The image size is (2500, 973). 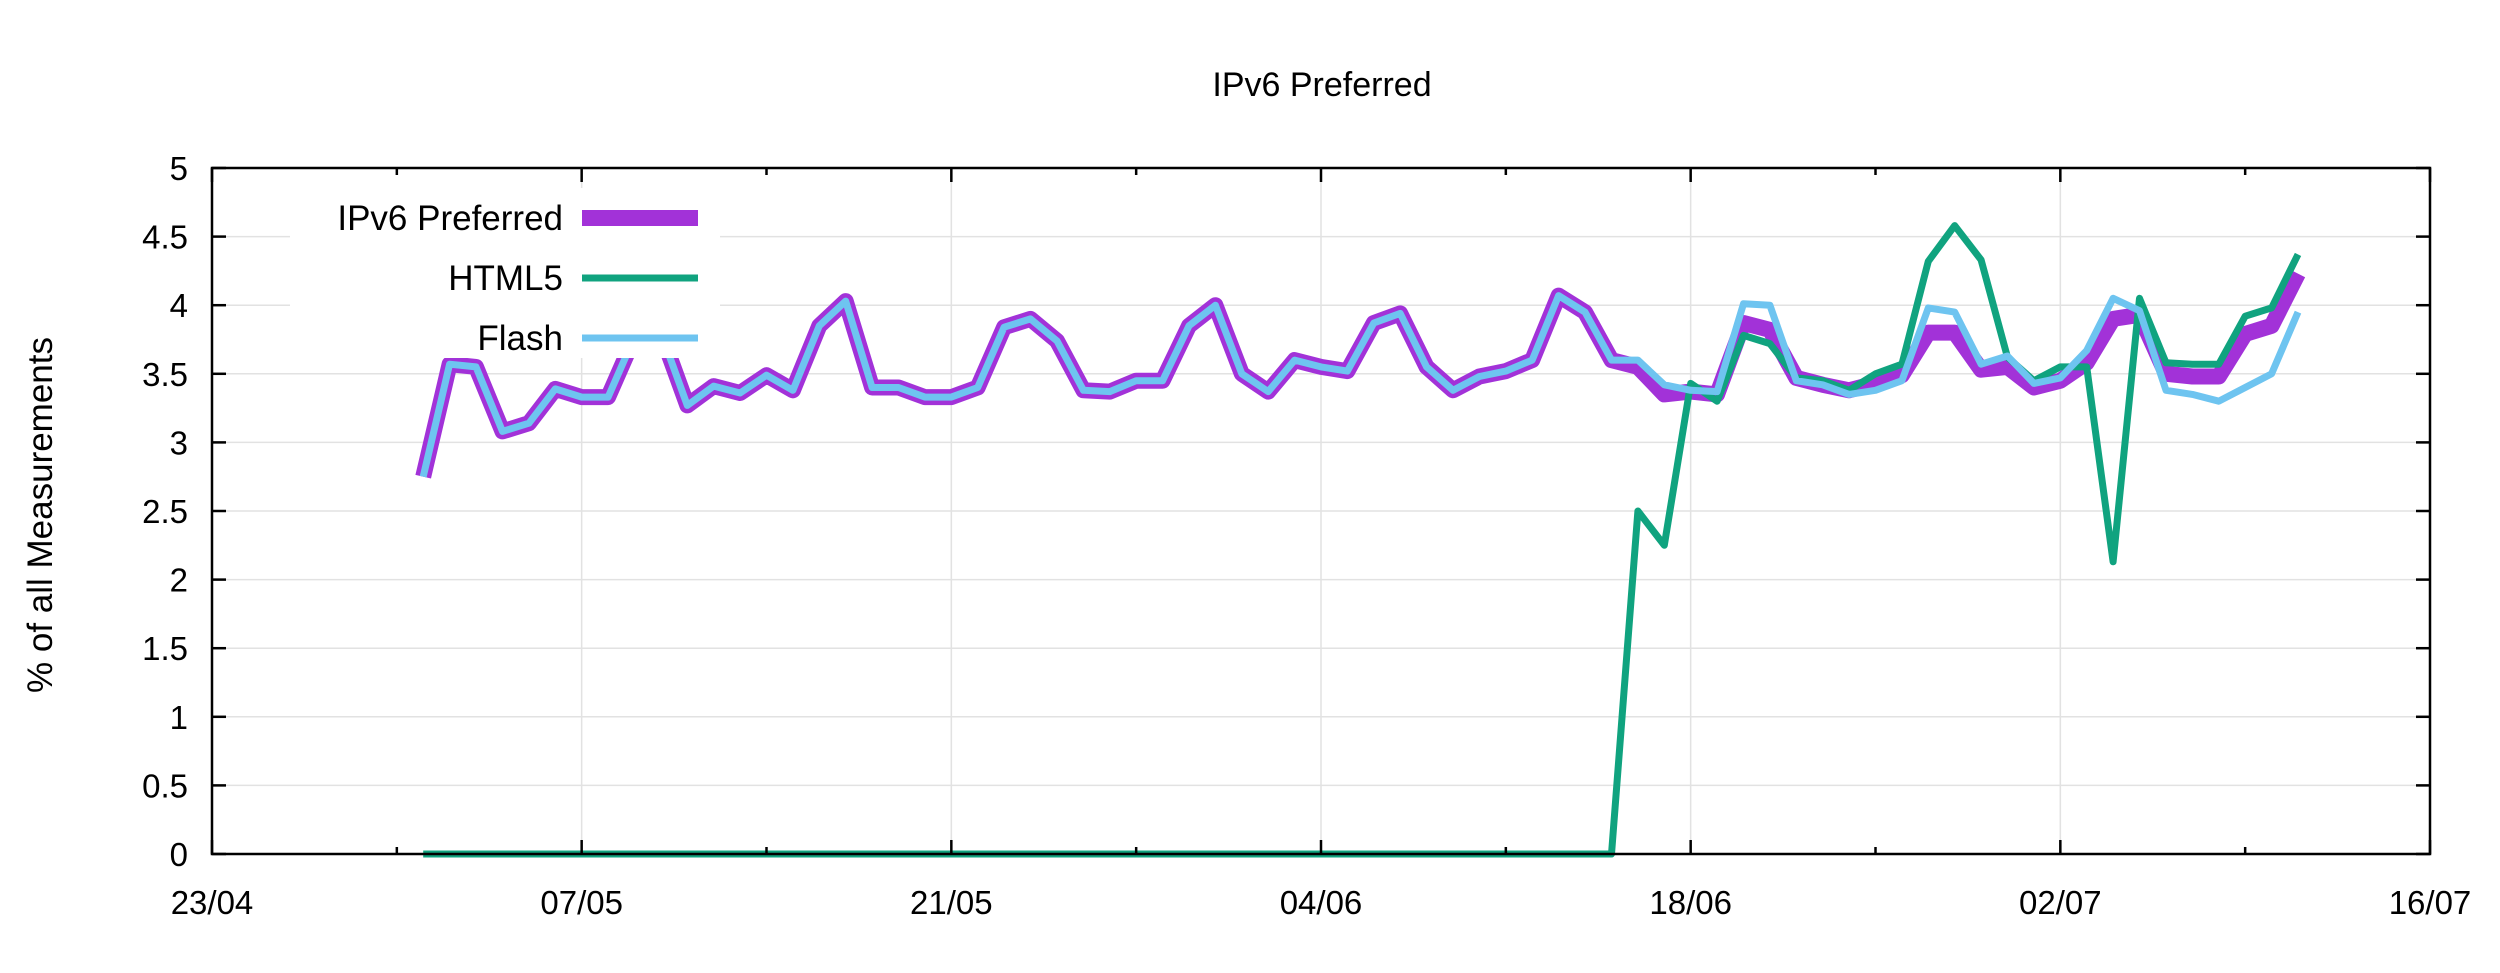 What do you see at coordinates (165, 785) in the screenshot?
I see `y-tick-label: 0.5` at bounding box center [165, 785].